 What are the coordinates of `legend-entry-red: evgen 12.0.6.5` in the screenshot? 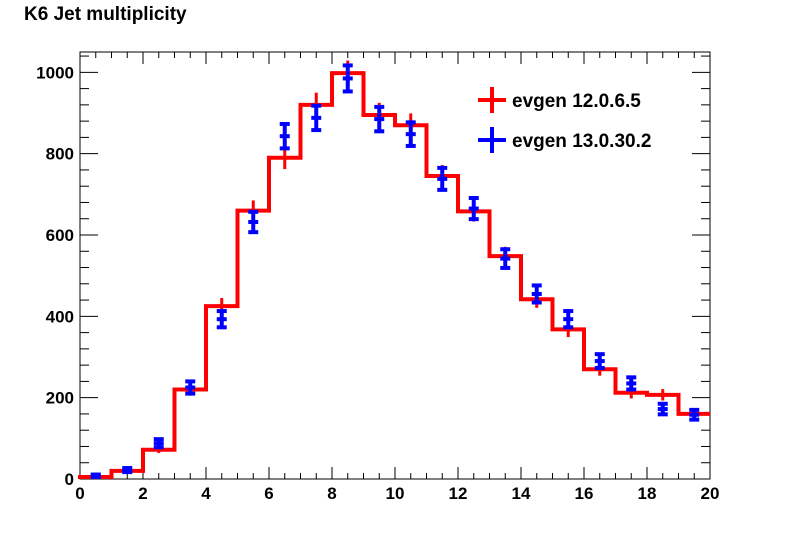 It's located at (559, 100).